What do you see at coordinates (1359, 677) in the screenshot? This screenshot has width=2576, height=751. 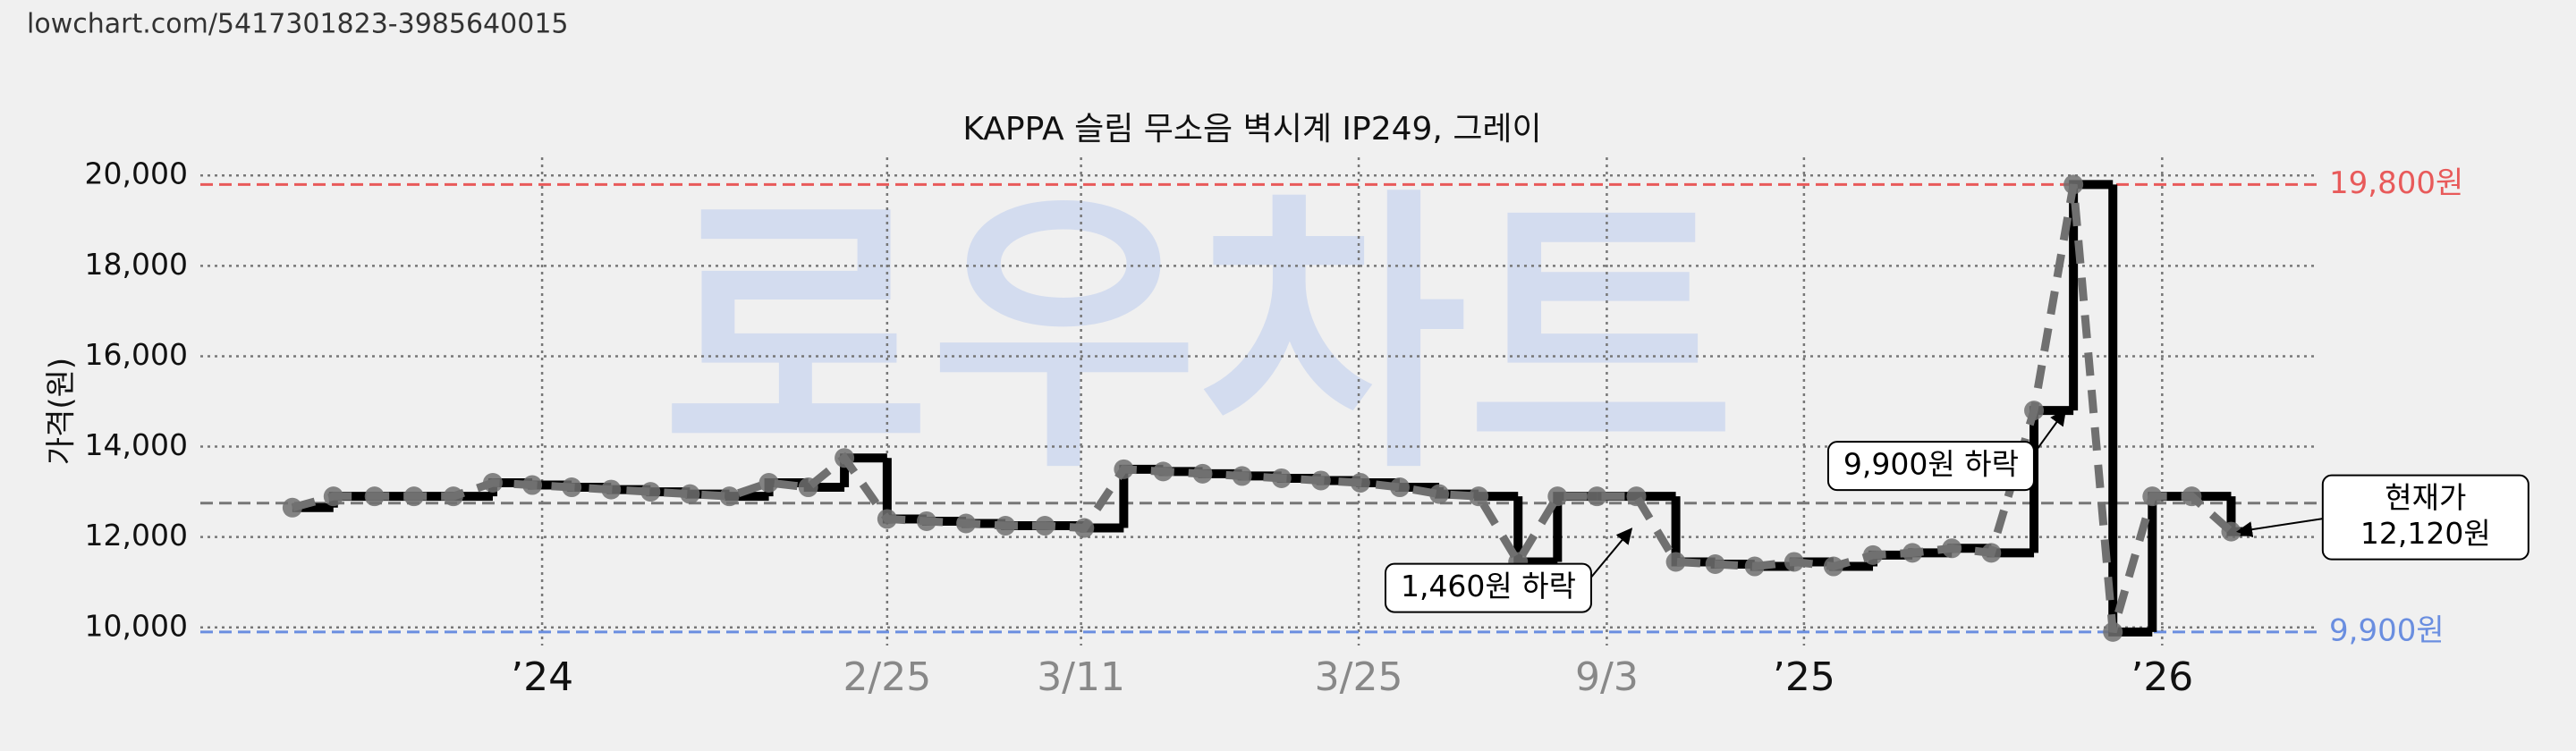 I see `x-tick-label: 3/25` at bounding box center [1359, 677].